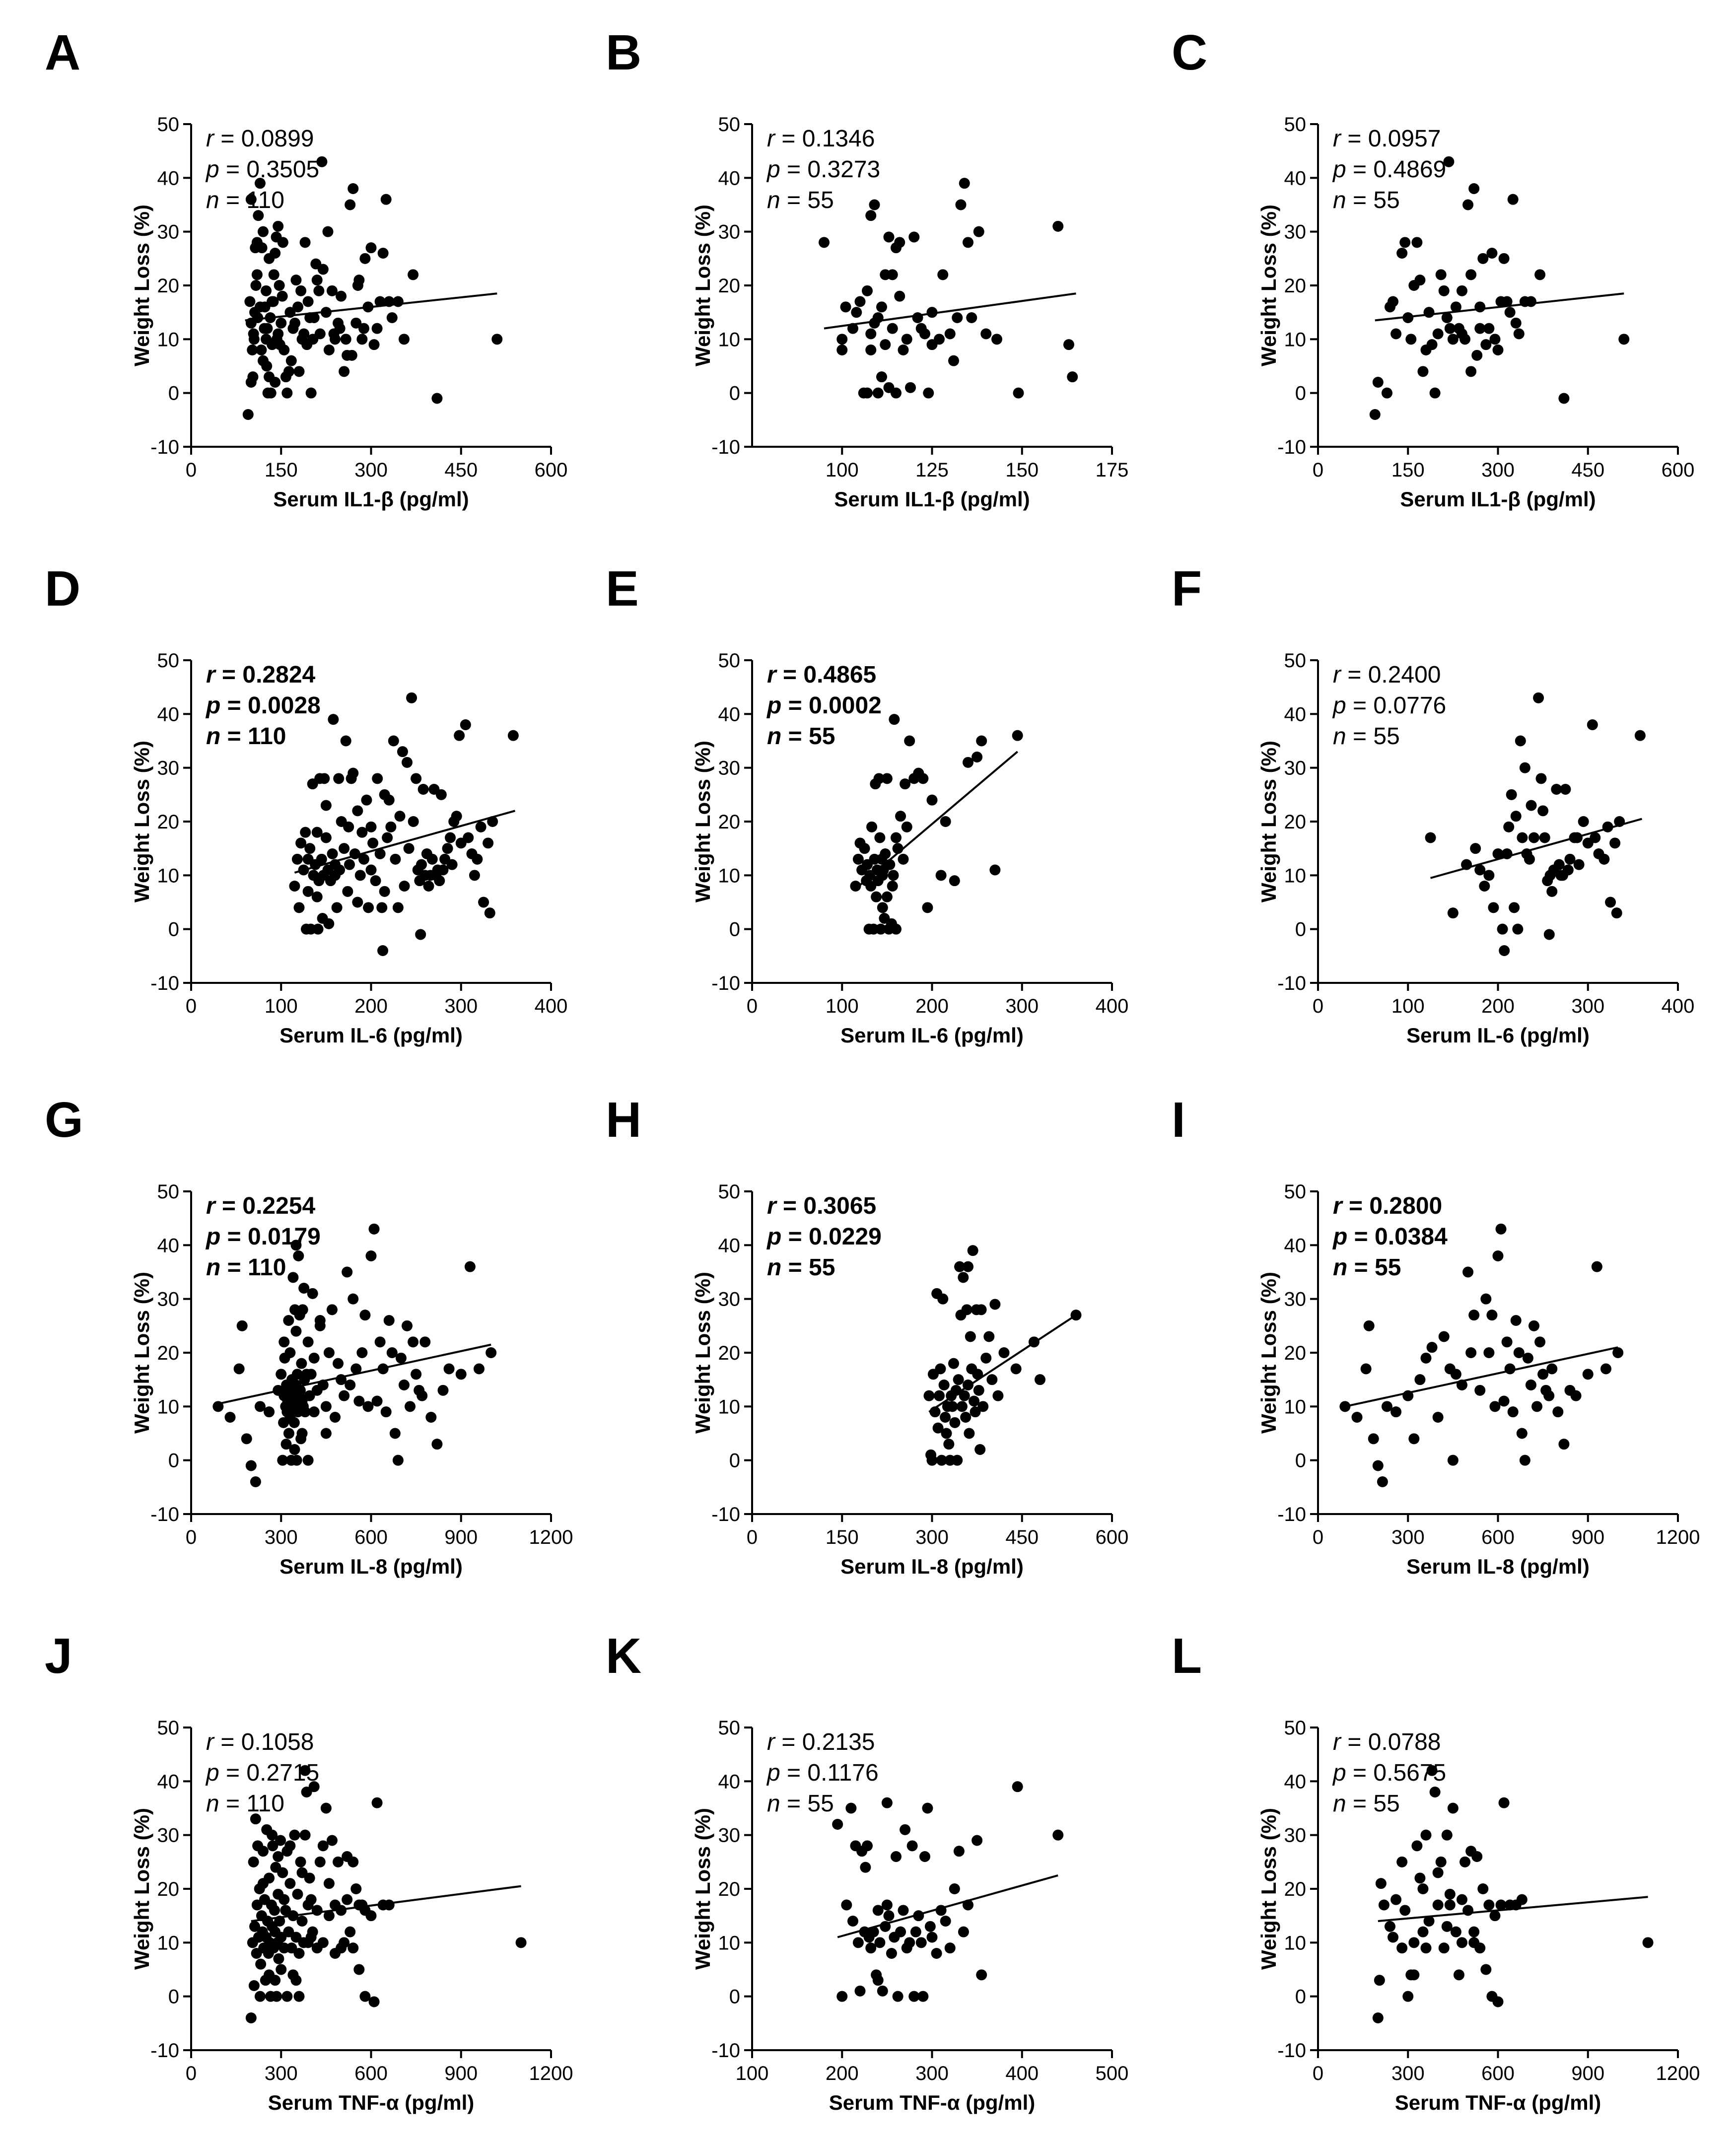  What do you see at coordinates (371, 1035) in the screenshot?
I see `x-axis-title: Serum IL-6 (pg/ml)` at bounding box center [371, 1035].